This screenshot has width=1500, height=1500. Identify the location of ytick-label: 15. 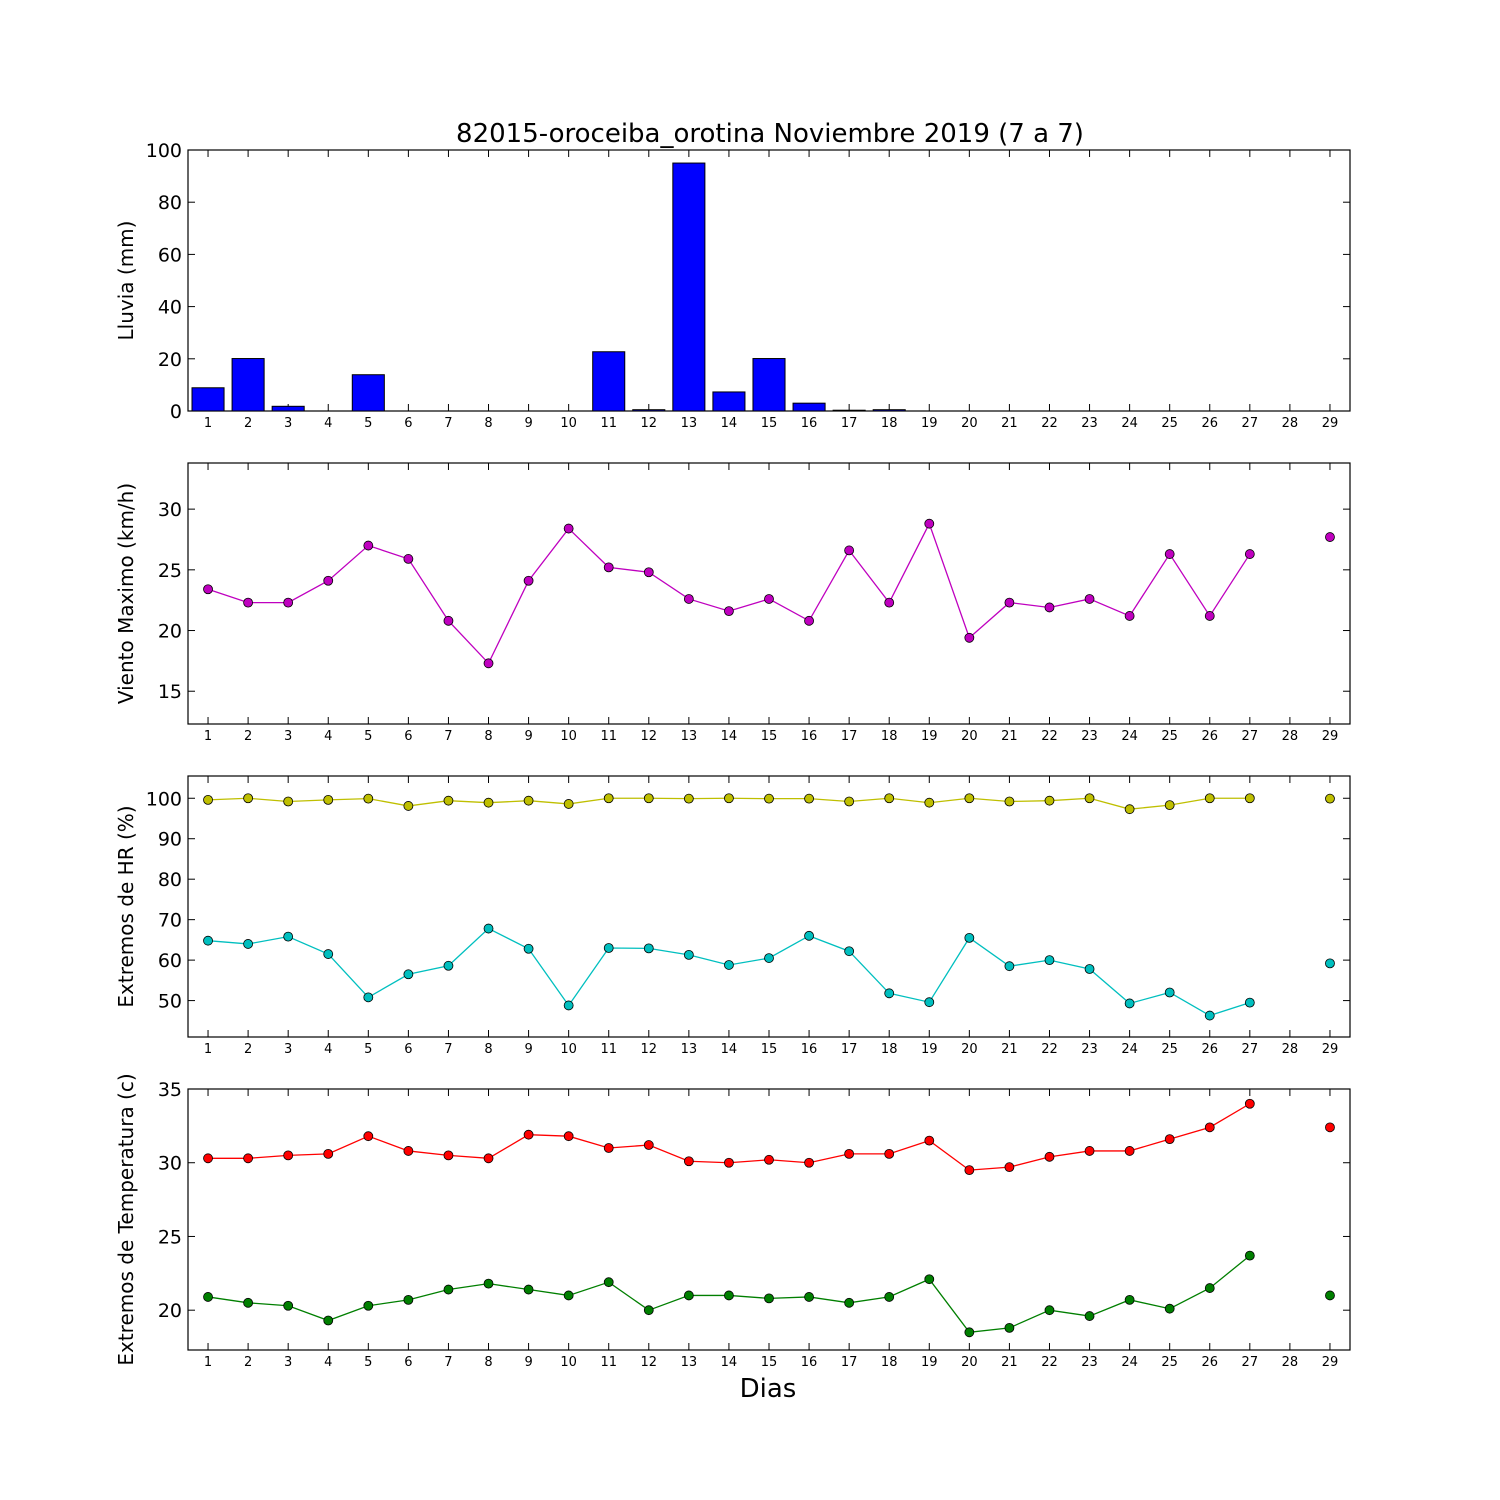
(170, 692).